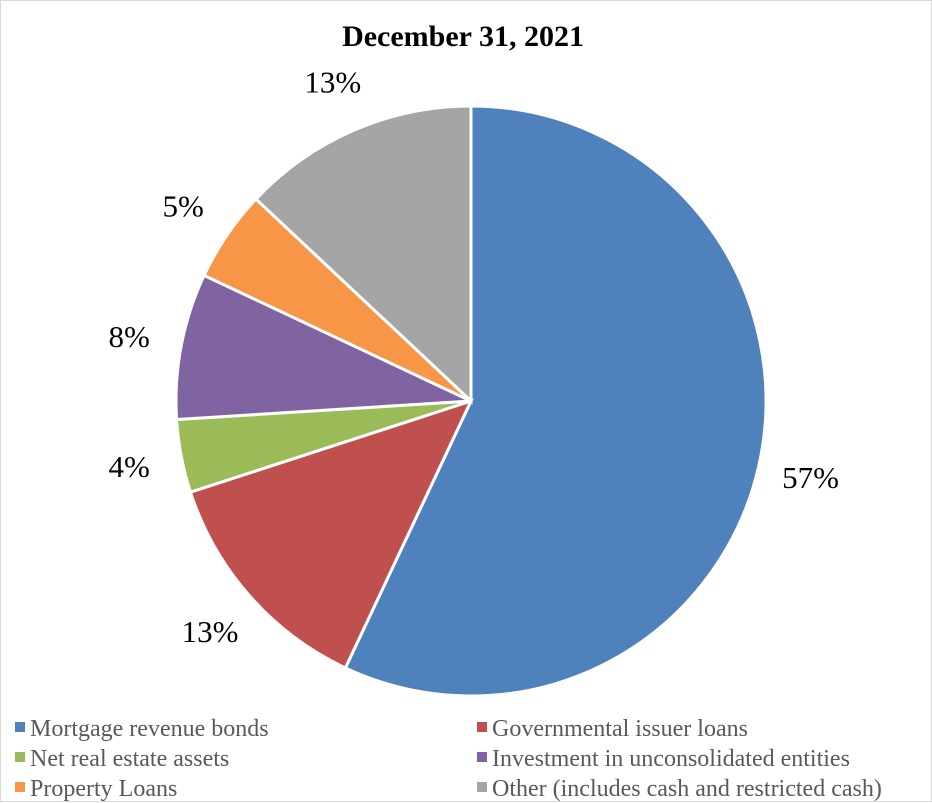 The image size is (932, 803). What do you see at coordinates (149, 729) in the screenshot?
I see `legend-label-mortgage-revenue-bonds: Mortgage revenue bonds` at bounding box center [149, 729].